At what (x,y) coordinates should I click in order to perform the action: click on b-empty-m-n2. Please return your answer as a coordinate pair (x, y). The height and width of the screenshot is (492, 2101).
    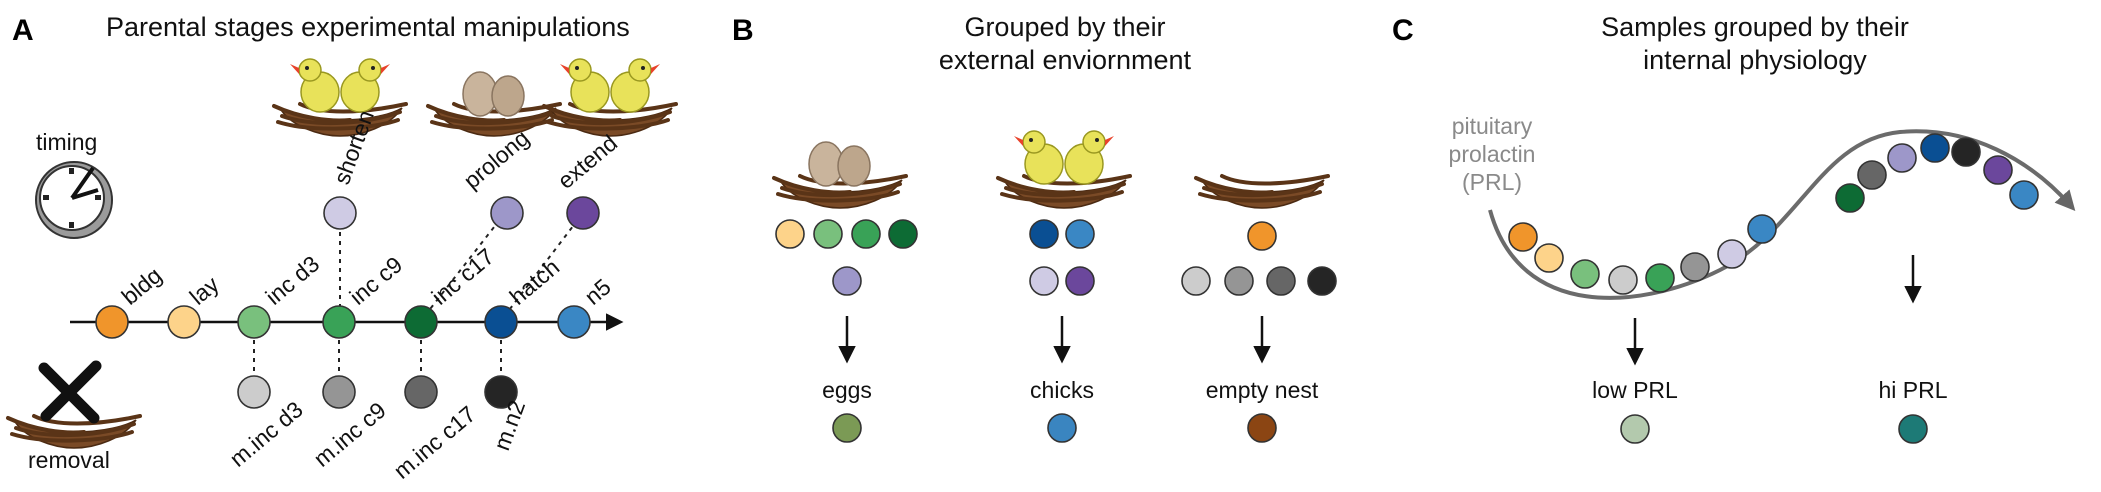
    Looking at the image, I should click on (1322, 281).